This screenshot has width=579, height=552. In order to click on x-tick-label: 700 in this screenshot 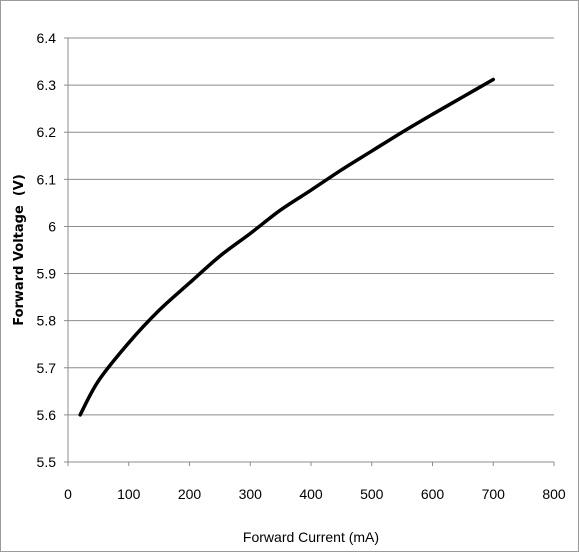, I will do `click(494, 494)`.